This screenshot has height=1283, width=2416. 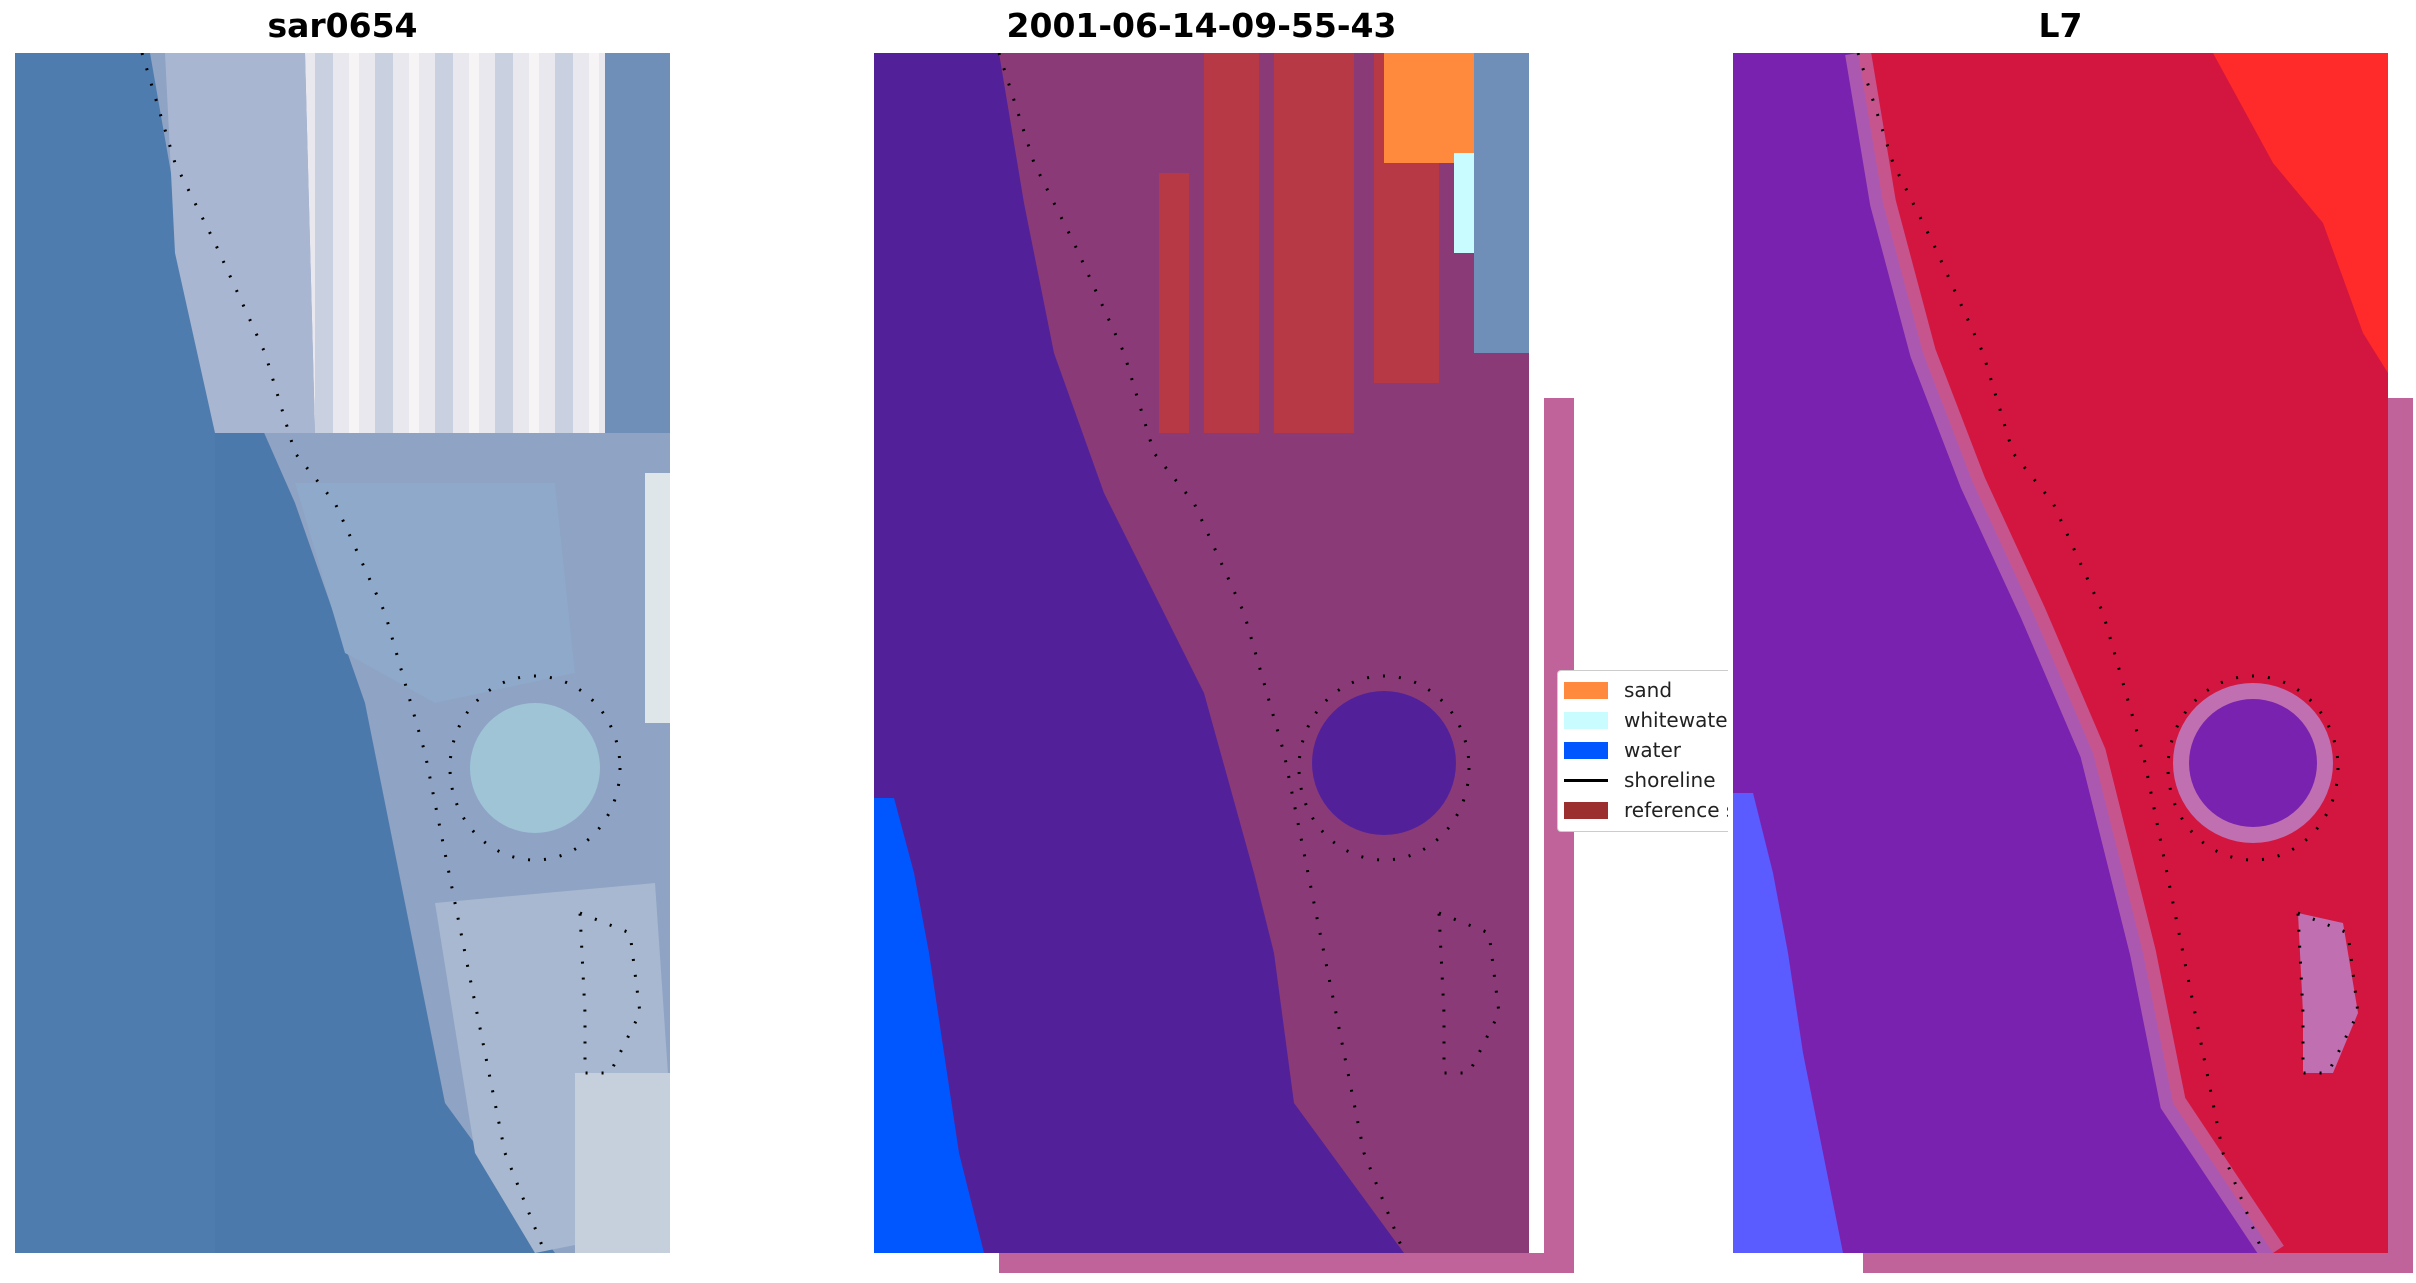 What do you see at coordinates (1648, 690) in the screenshot?
I see `legend-label-sand: sand` at bounding box center [1648, 690].